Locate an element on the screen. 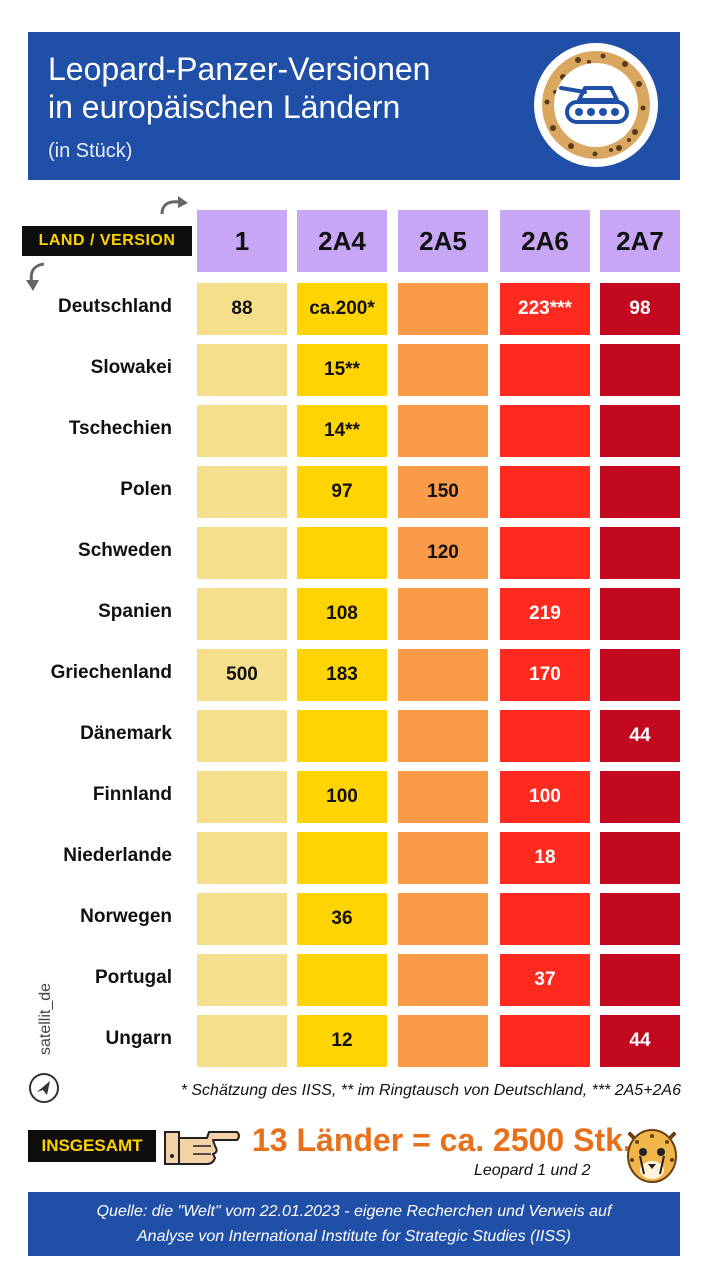 The height and width of the screenshot is (1280, 705). table-cell: 150 is located at coordinates (443, 492).